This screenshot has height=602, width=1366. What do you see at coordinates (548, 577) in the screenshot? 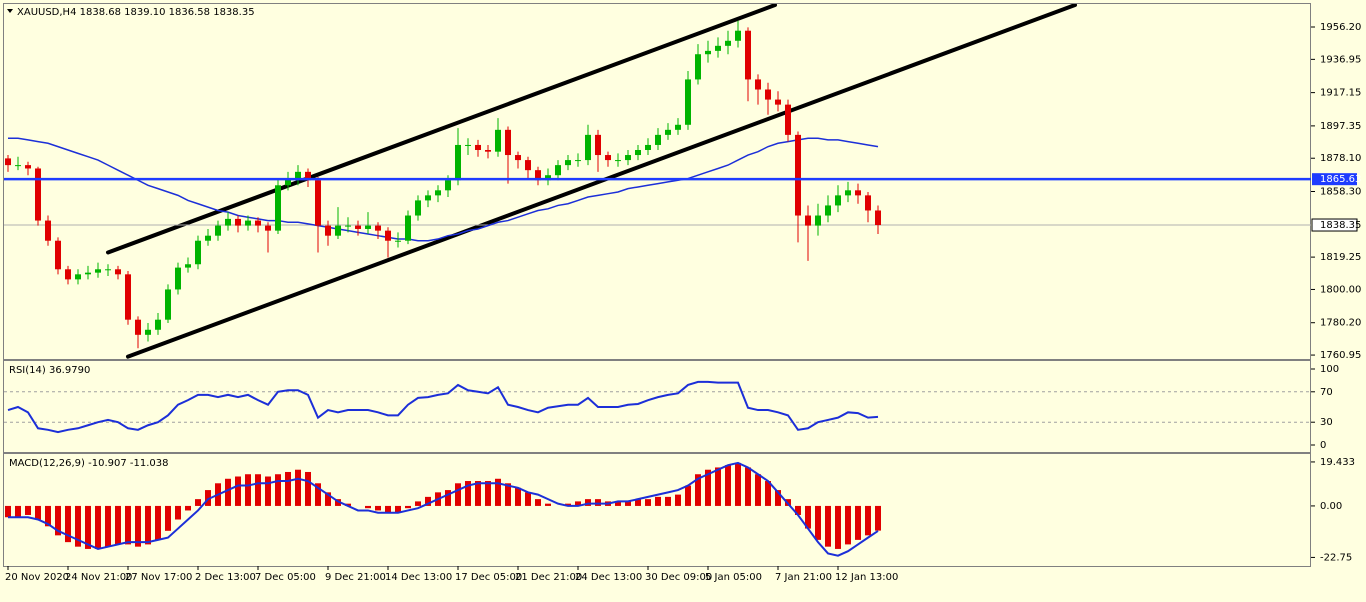
I see `x-tick-label: 21 Dec 21:00` at bounding box center [548, 577].